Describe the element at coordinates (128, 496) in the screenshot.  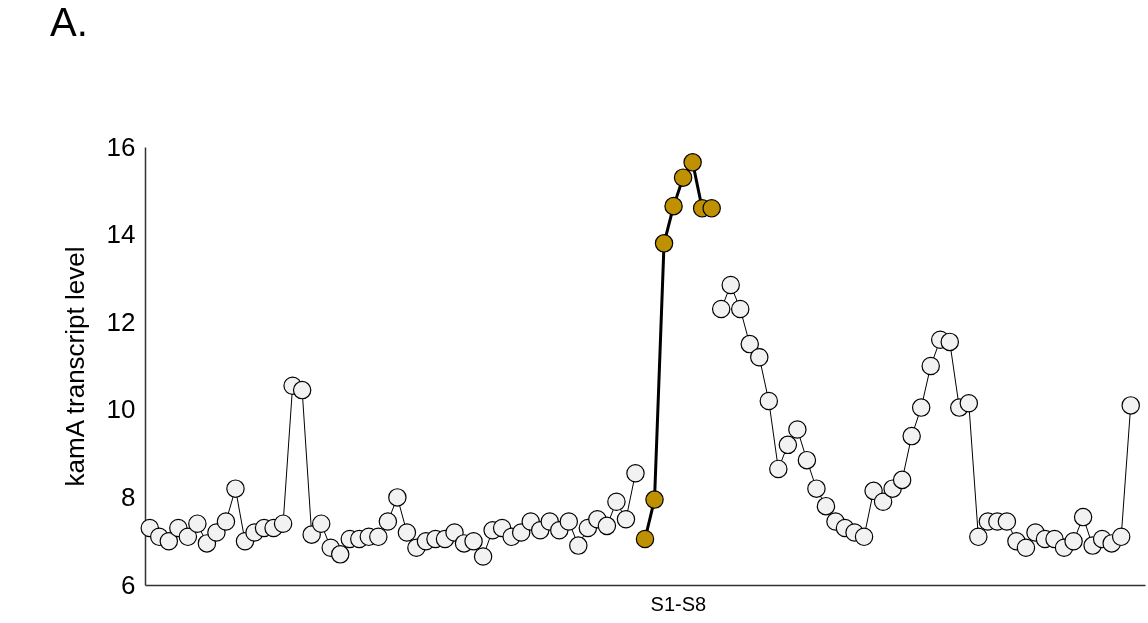
I see `y-tick-label: 8` at that location.